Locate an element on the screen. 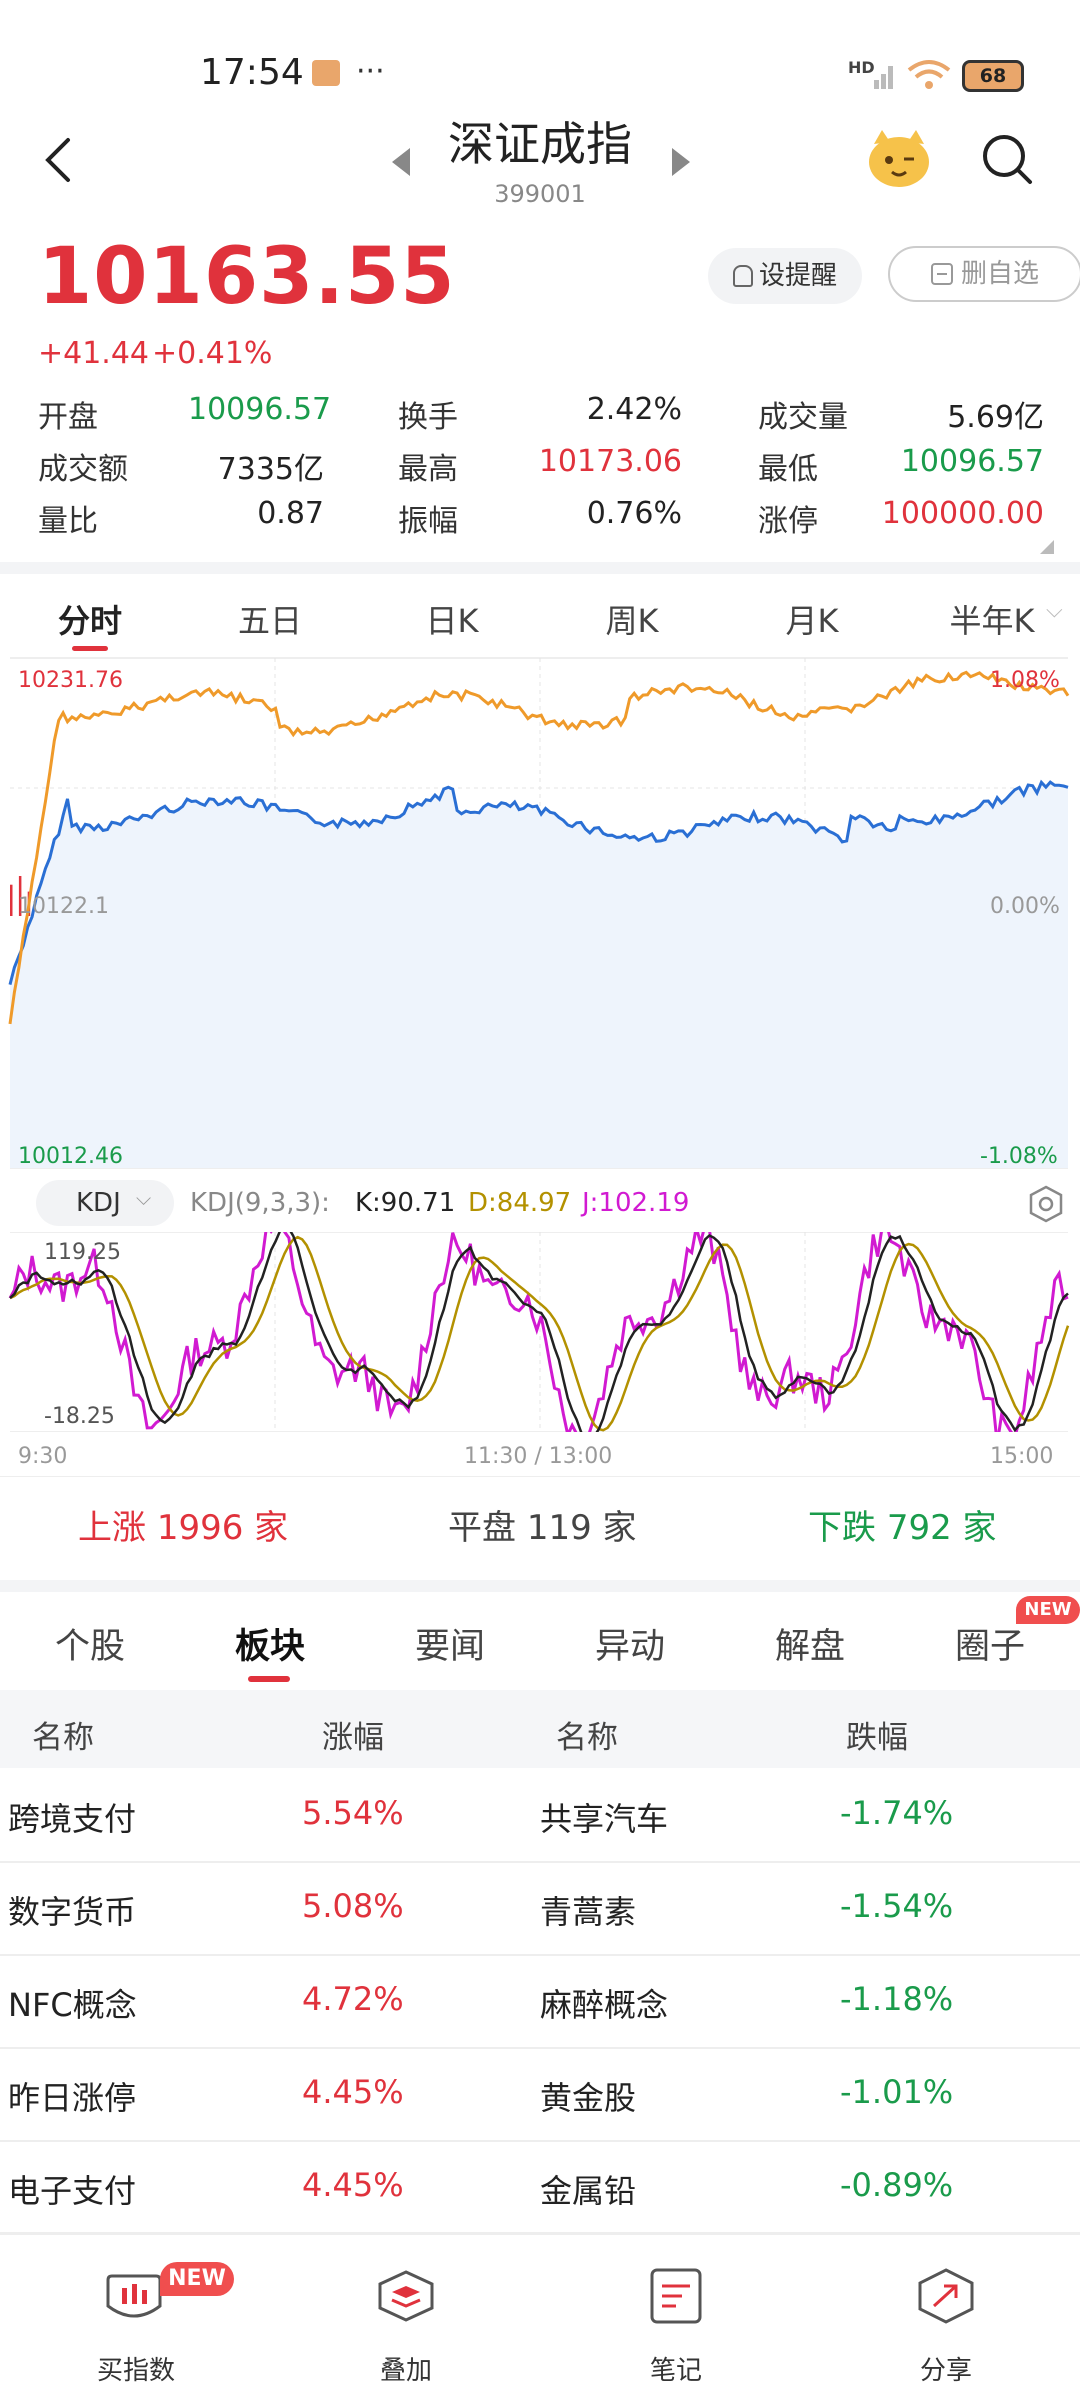 This screenshot has width=1080, height=2402. mascot-icon is located at coordinates (899, 158).